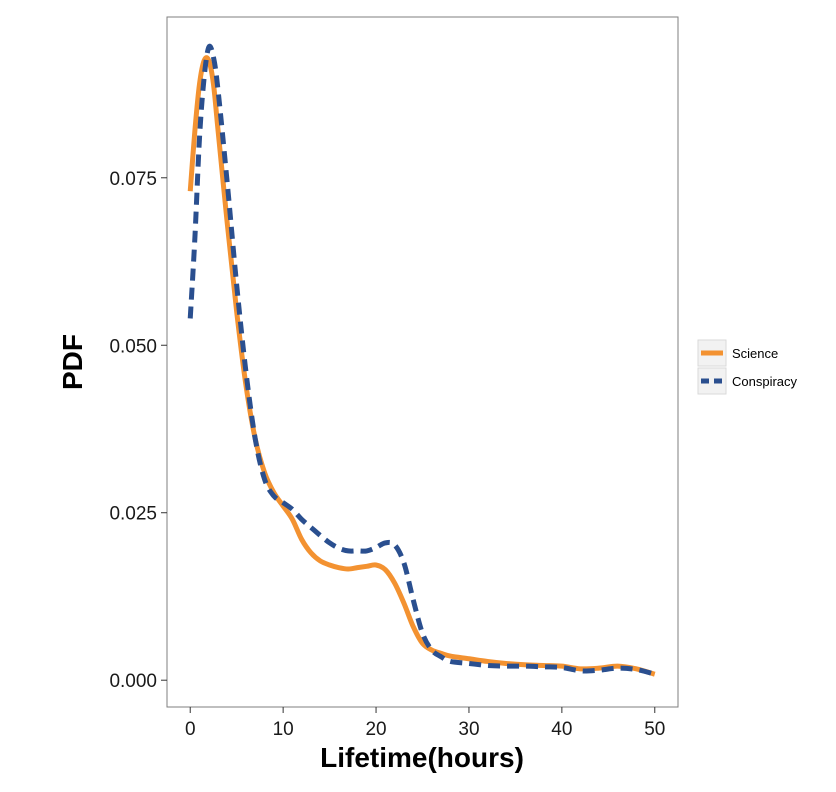 The width and height of the screenshot is (836, 792). Describe the element at coordinates (561, 729) in the screenshot. I see `x-tick-label: 40` at that location.